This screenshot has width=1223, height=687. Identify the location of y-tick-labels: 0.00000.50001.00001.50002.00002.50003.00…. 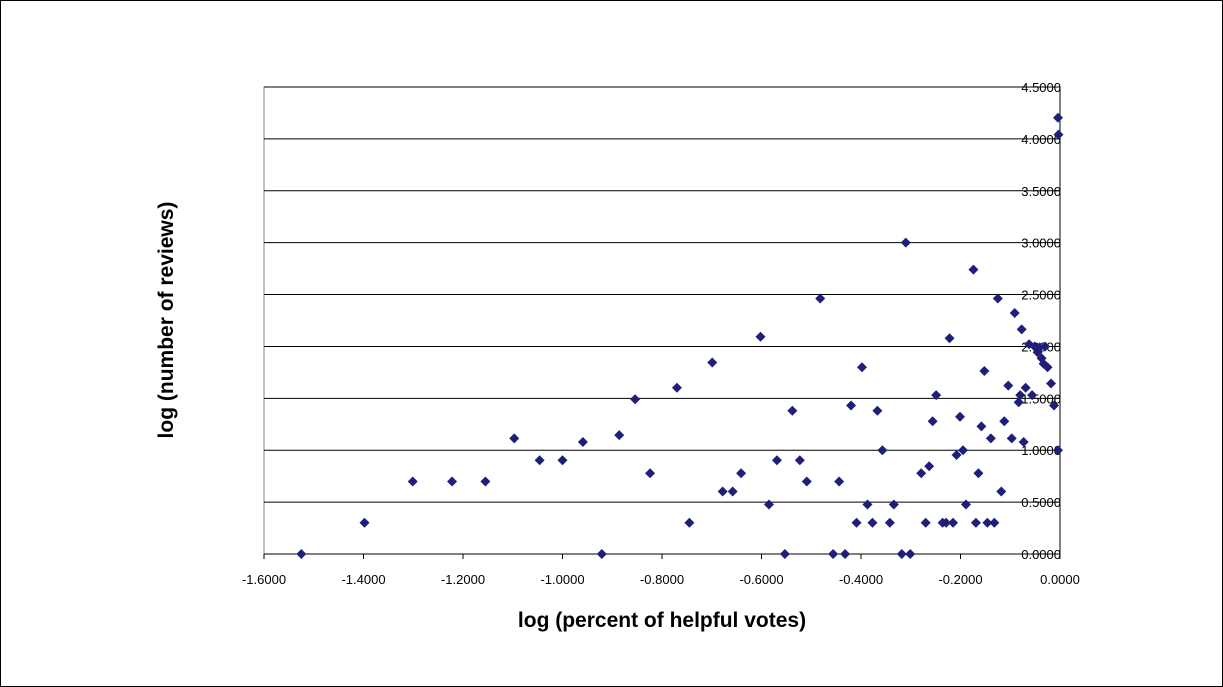
(1041, 321).